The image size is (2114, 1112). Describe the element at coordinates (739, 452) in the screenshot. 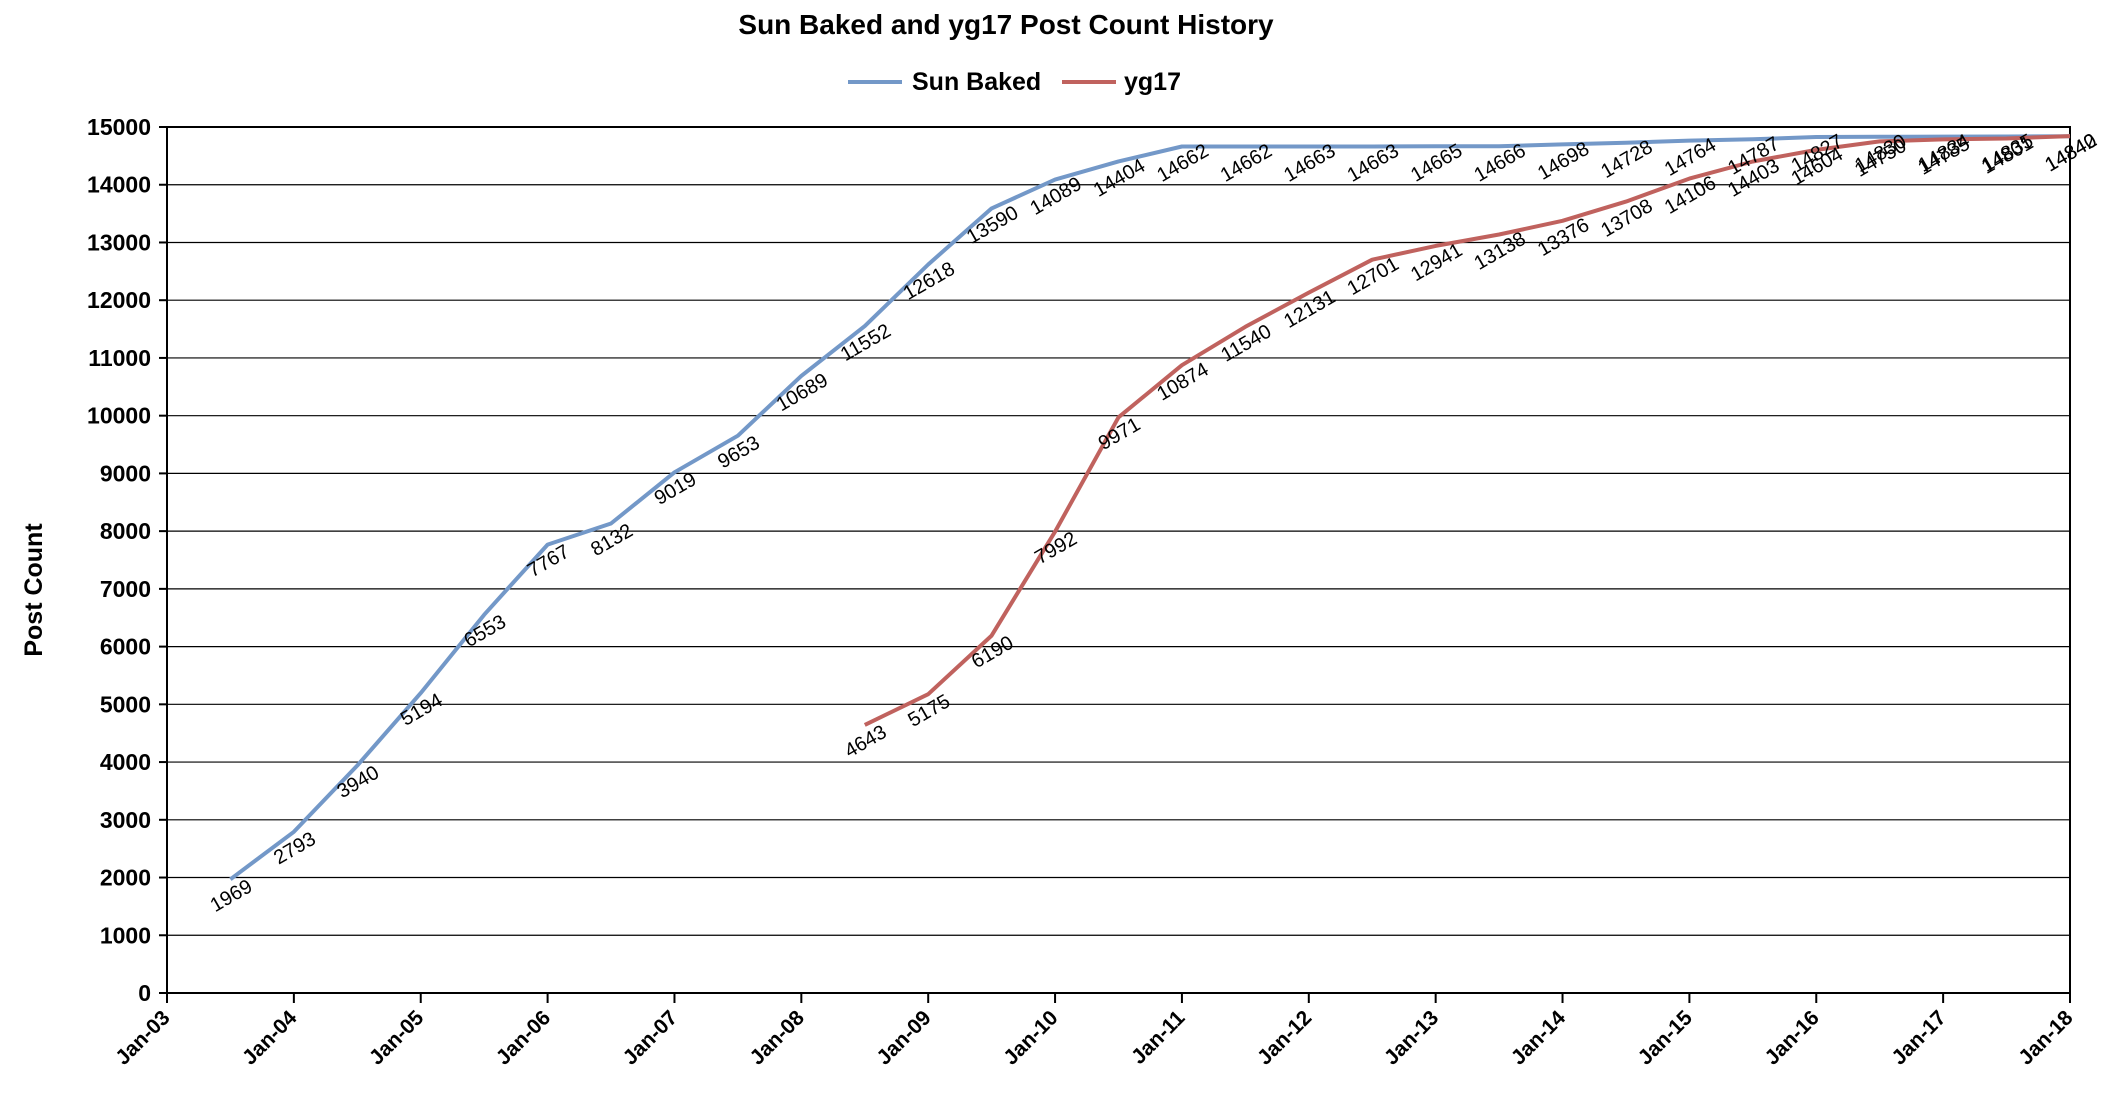

I see `data-label-sun-baked-8: 9653` at that location.